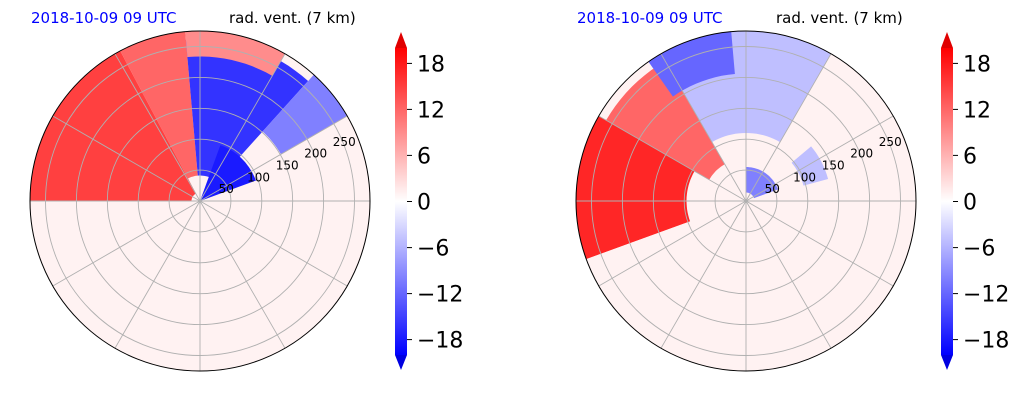  Describe the element at coordinates (650, 18) in the screenshot. I see `title-right-date: 2018-10-09 09 UTC` at that location.